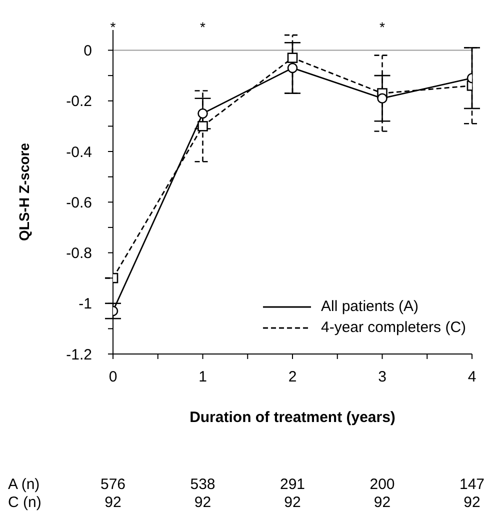  I want to click on y-tick-label: 0, so click(88, 51).